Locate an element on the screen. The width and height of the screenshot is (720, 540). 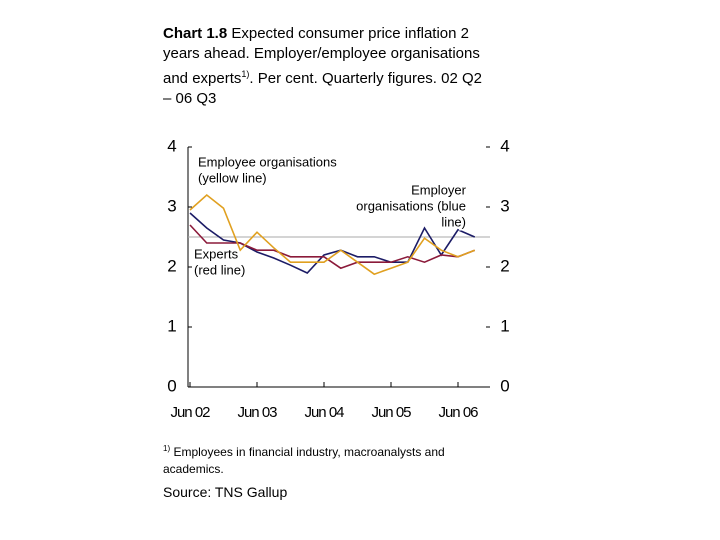
y2-tick-label: 4 is located at coordinates (504, 145).